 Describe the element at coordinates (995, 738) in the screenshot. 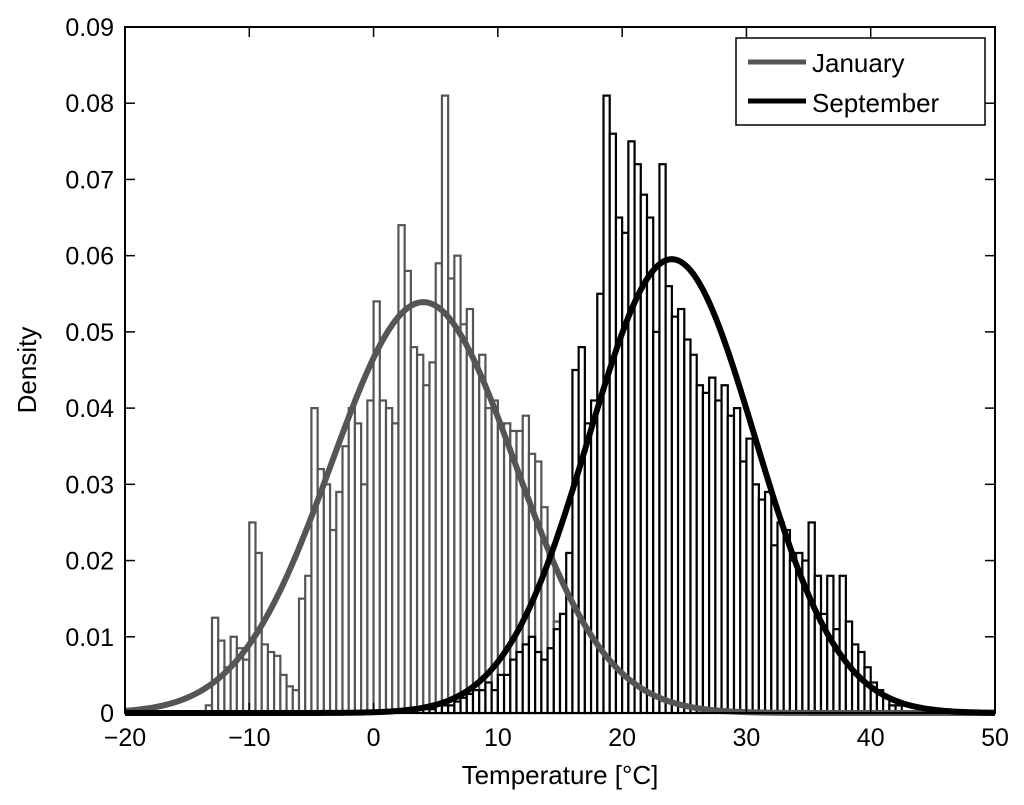

I see `x-tick-label: 50` at that location.